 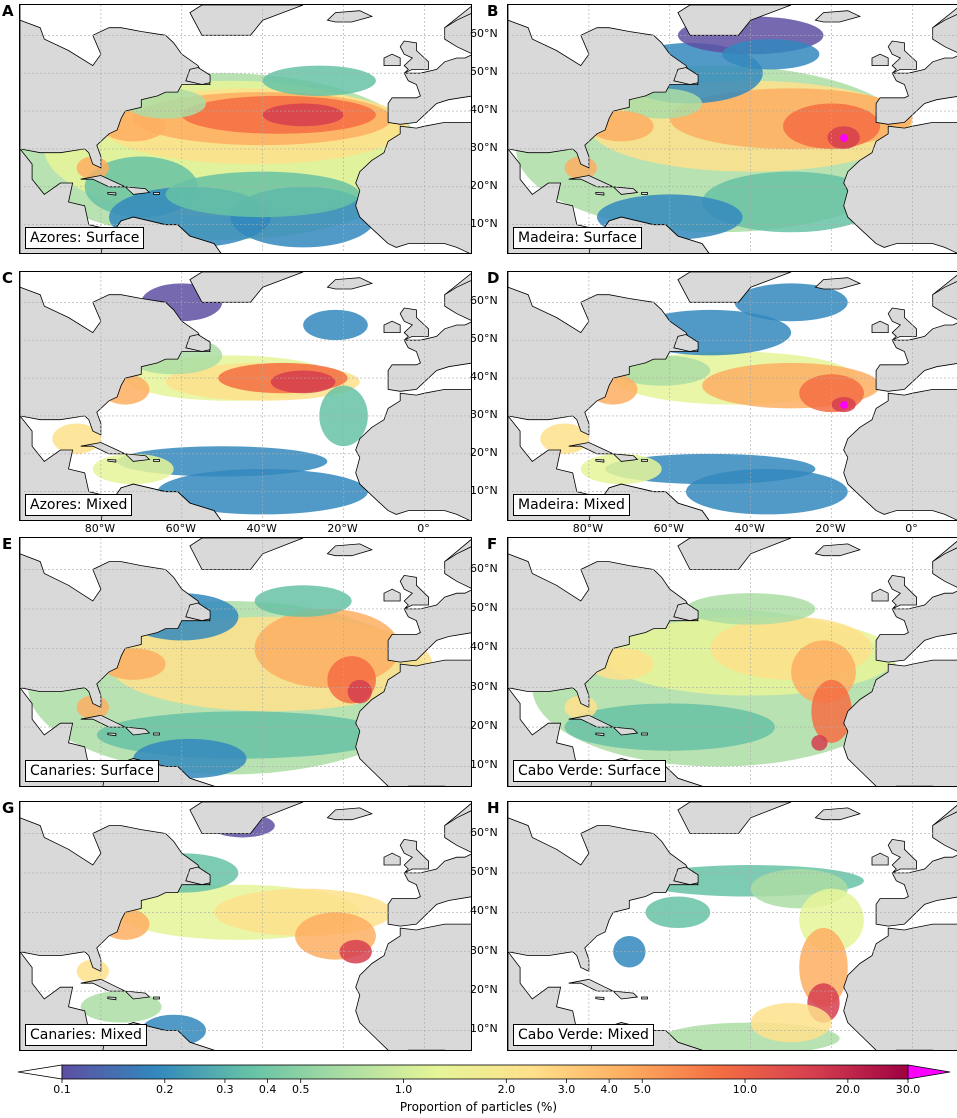 What do you see at coordinates (492, 544) in the screenshot?
I see `panel-letter-f: F` at bounding box center [492, 544].